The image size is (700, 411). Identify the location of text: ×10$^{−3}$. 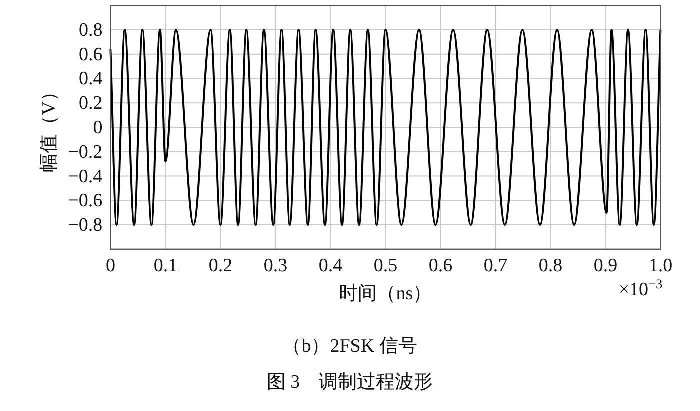
(641, 288).